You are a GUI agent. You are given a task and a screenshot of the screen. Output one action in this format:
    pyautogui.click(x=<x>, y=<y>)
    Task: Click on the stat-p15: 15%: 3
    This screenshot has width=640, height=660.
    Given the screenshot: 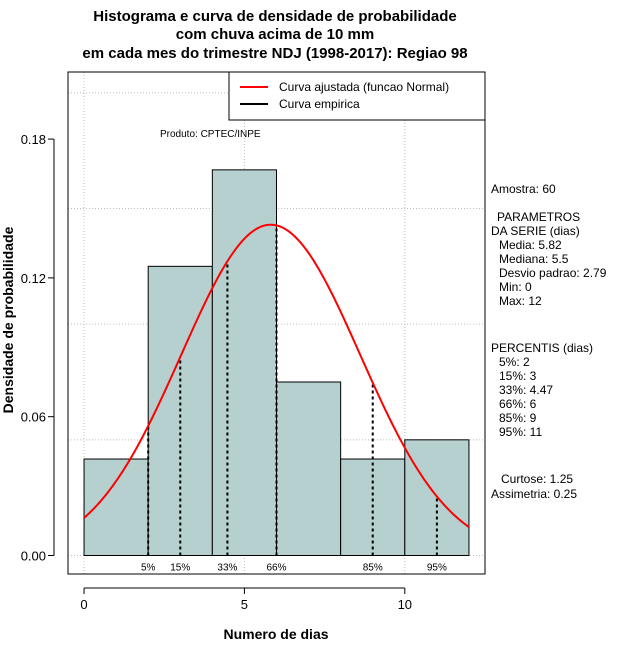 What is the action you would take?
    pyautogui.click(x=518, y=376)
    